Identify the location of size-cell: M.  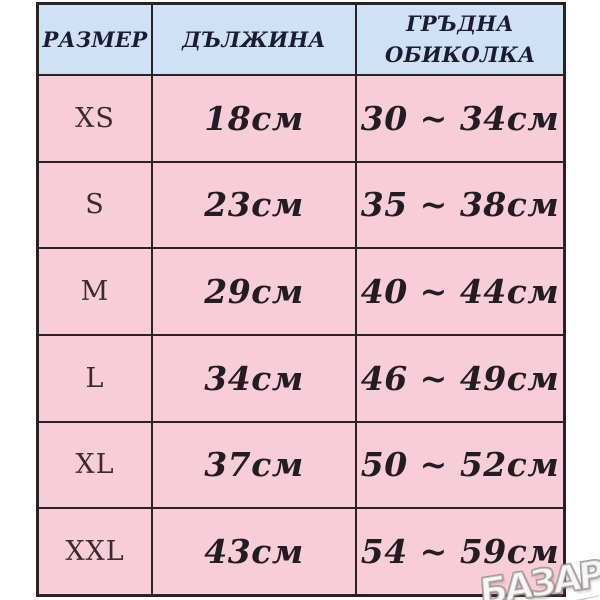
(95, 291).